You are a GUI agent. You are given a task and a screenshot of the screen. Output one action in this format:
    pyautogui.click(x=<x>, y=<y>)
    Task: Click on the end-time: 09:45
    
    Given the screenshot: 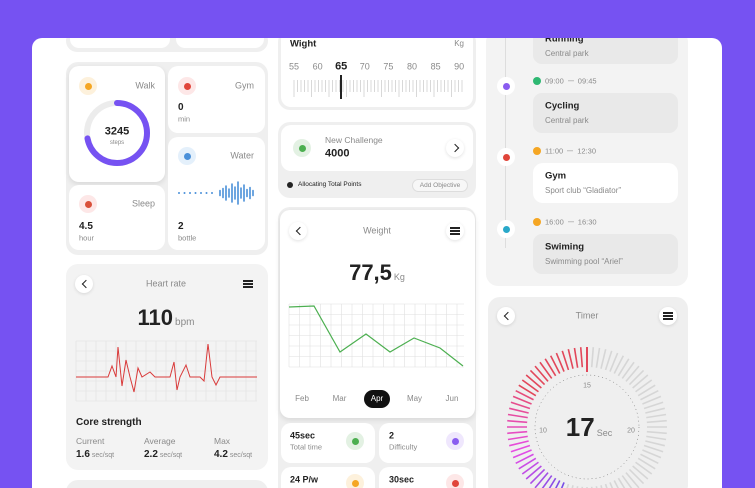 What is the action you would take?
    pyautogui.click(x=587, y=81)
    